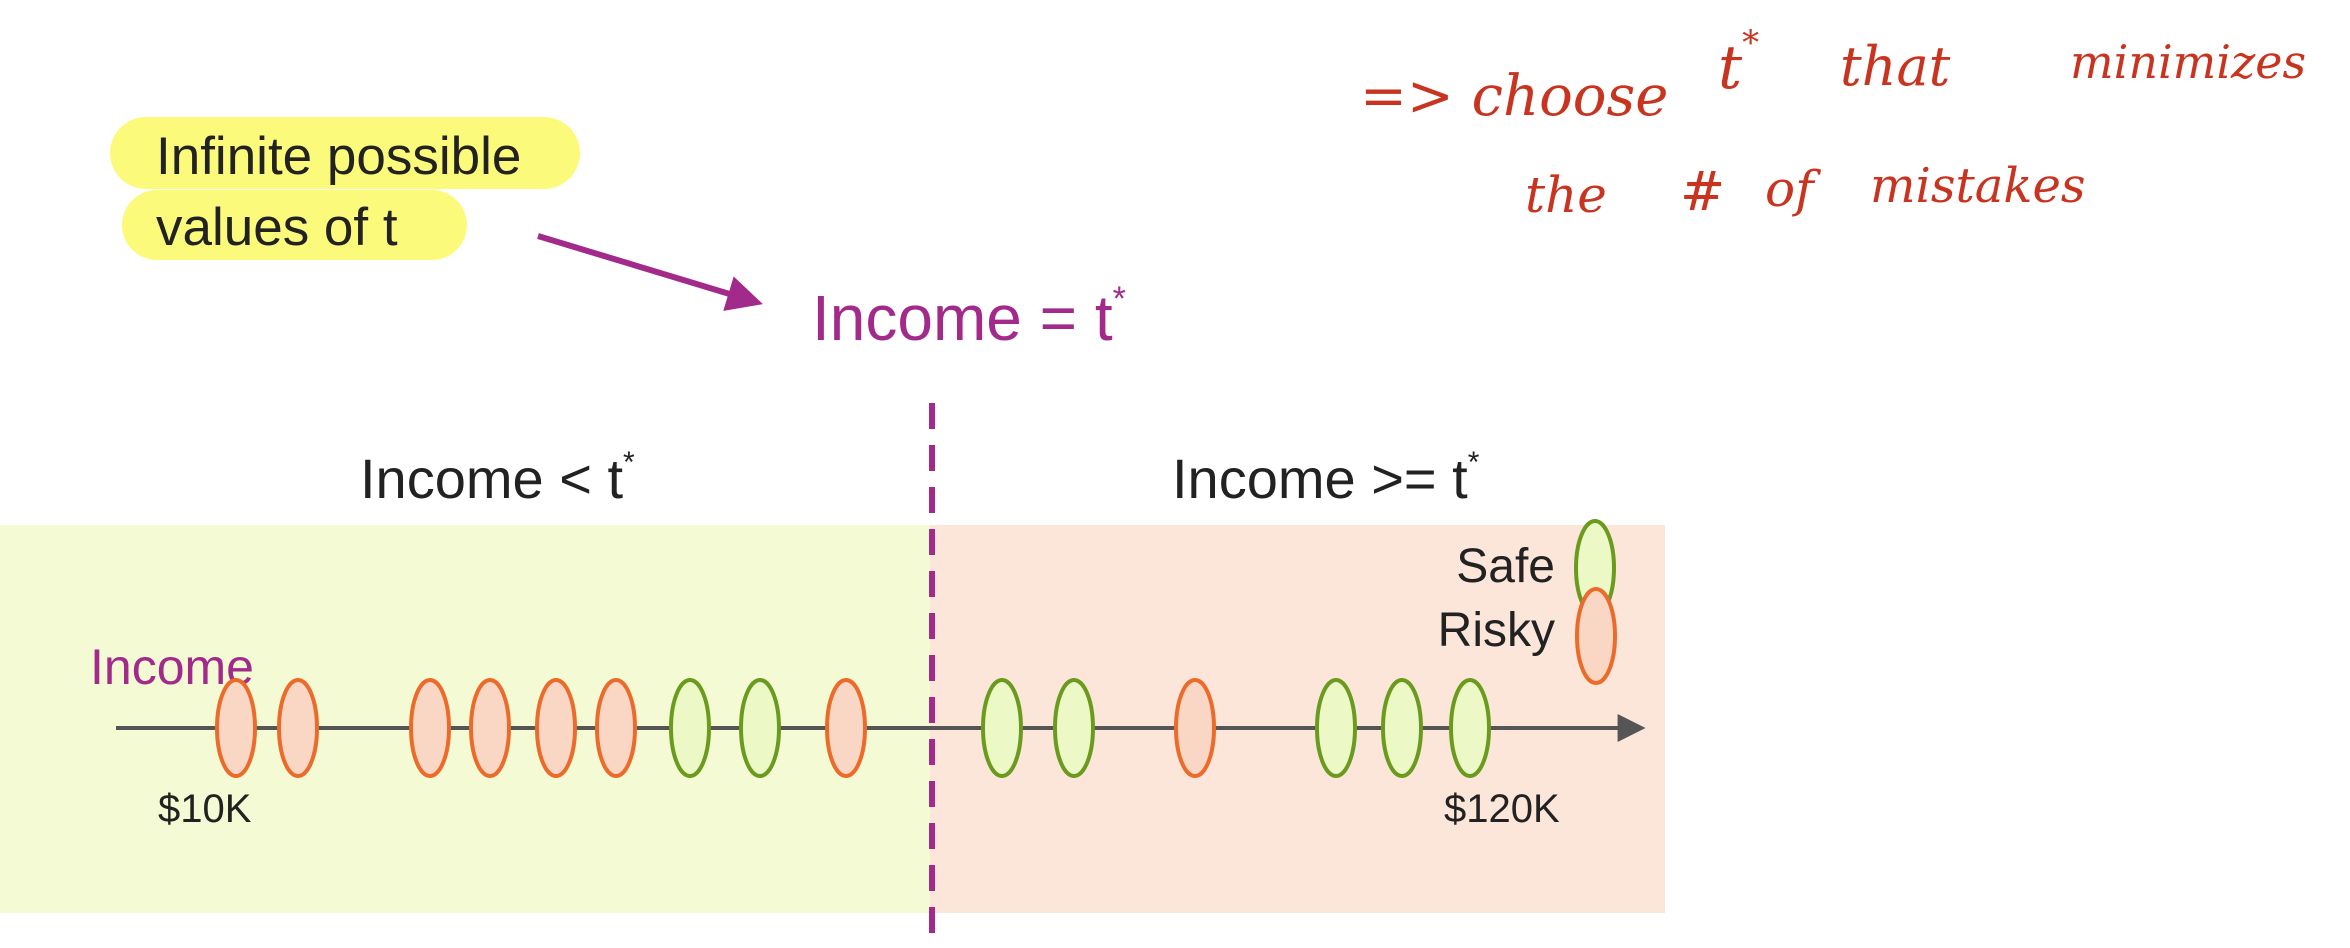 The width and height of the screenshot is (2350, 948). What do you see at coordinates (1514, 96) in the screenshot?
I see `note-arrow-choose: => choose` at bounding box center [1514, 96].